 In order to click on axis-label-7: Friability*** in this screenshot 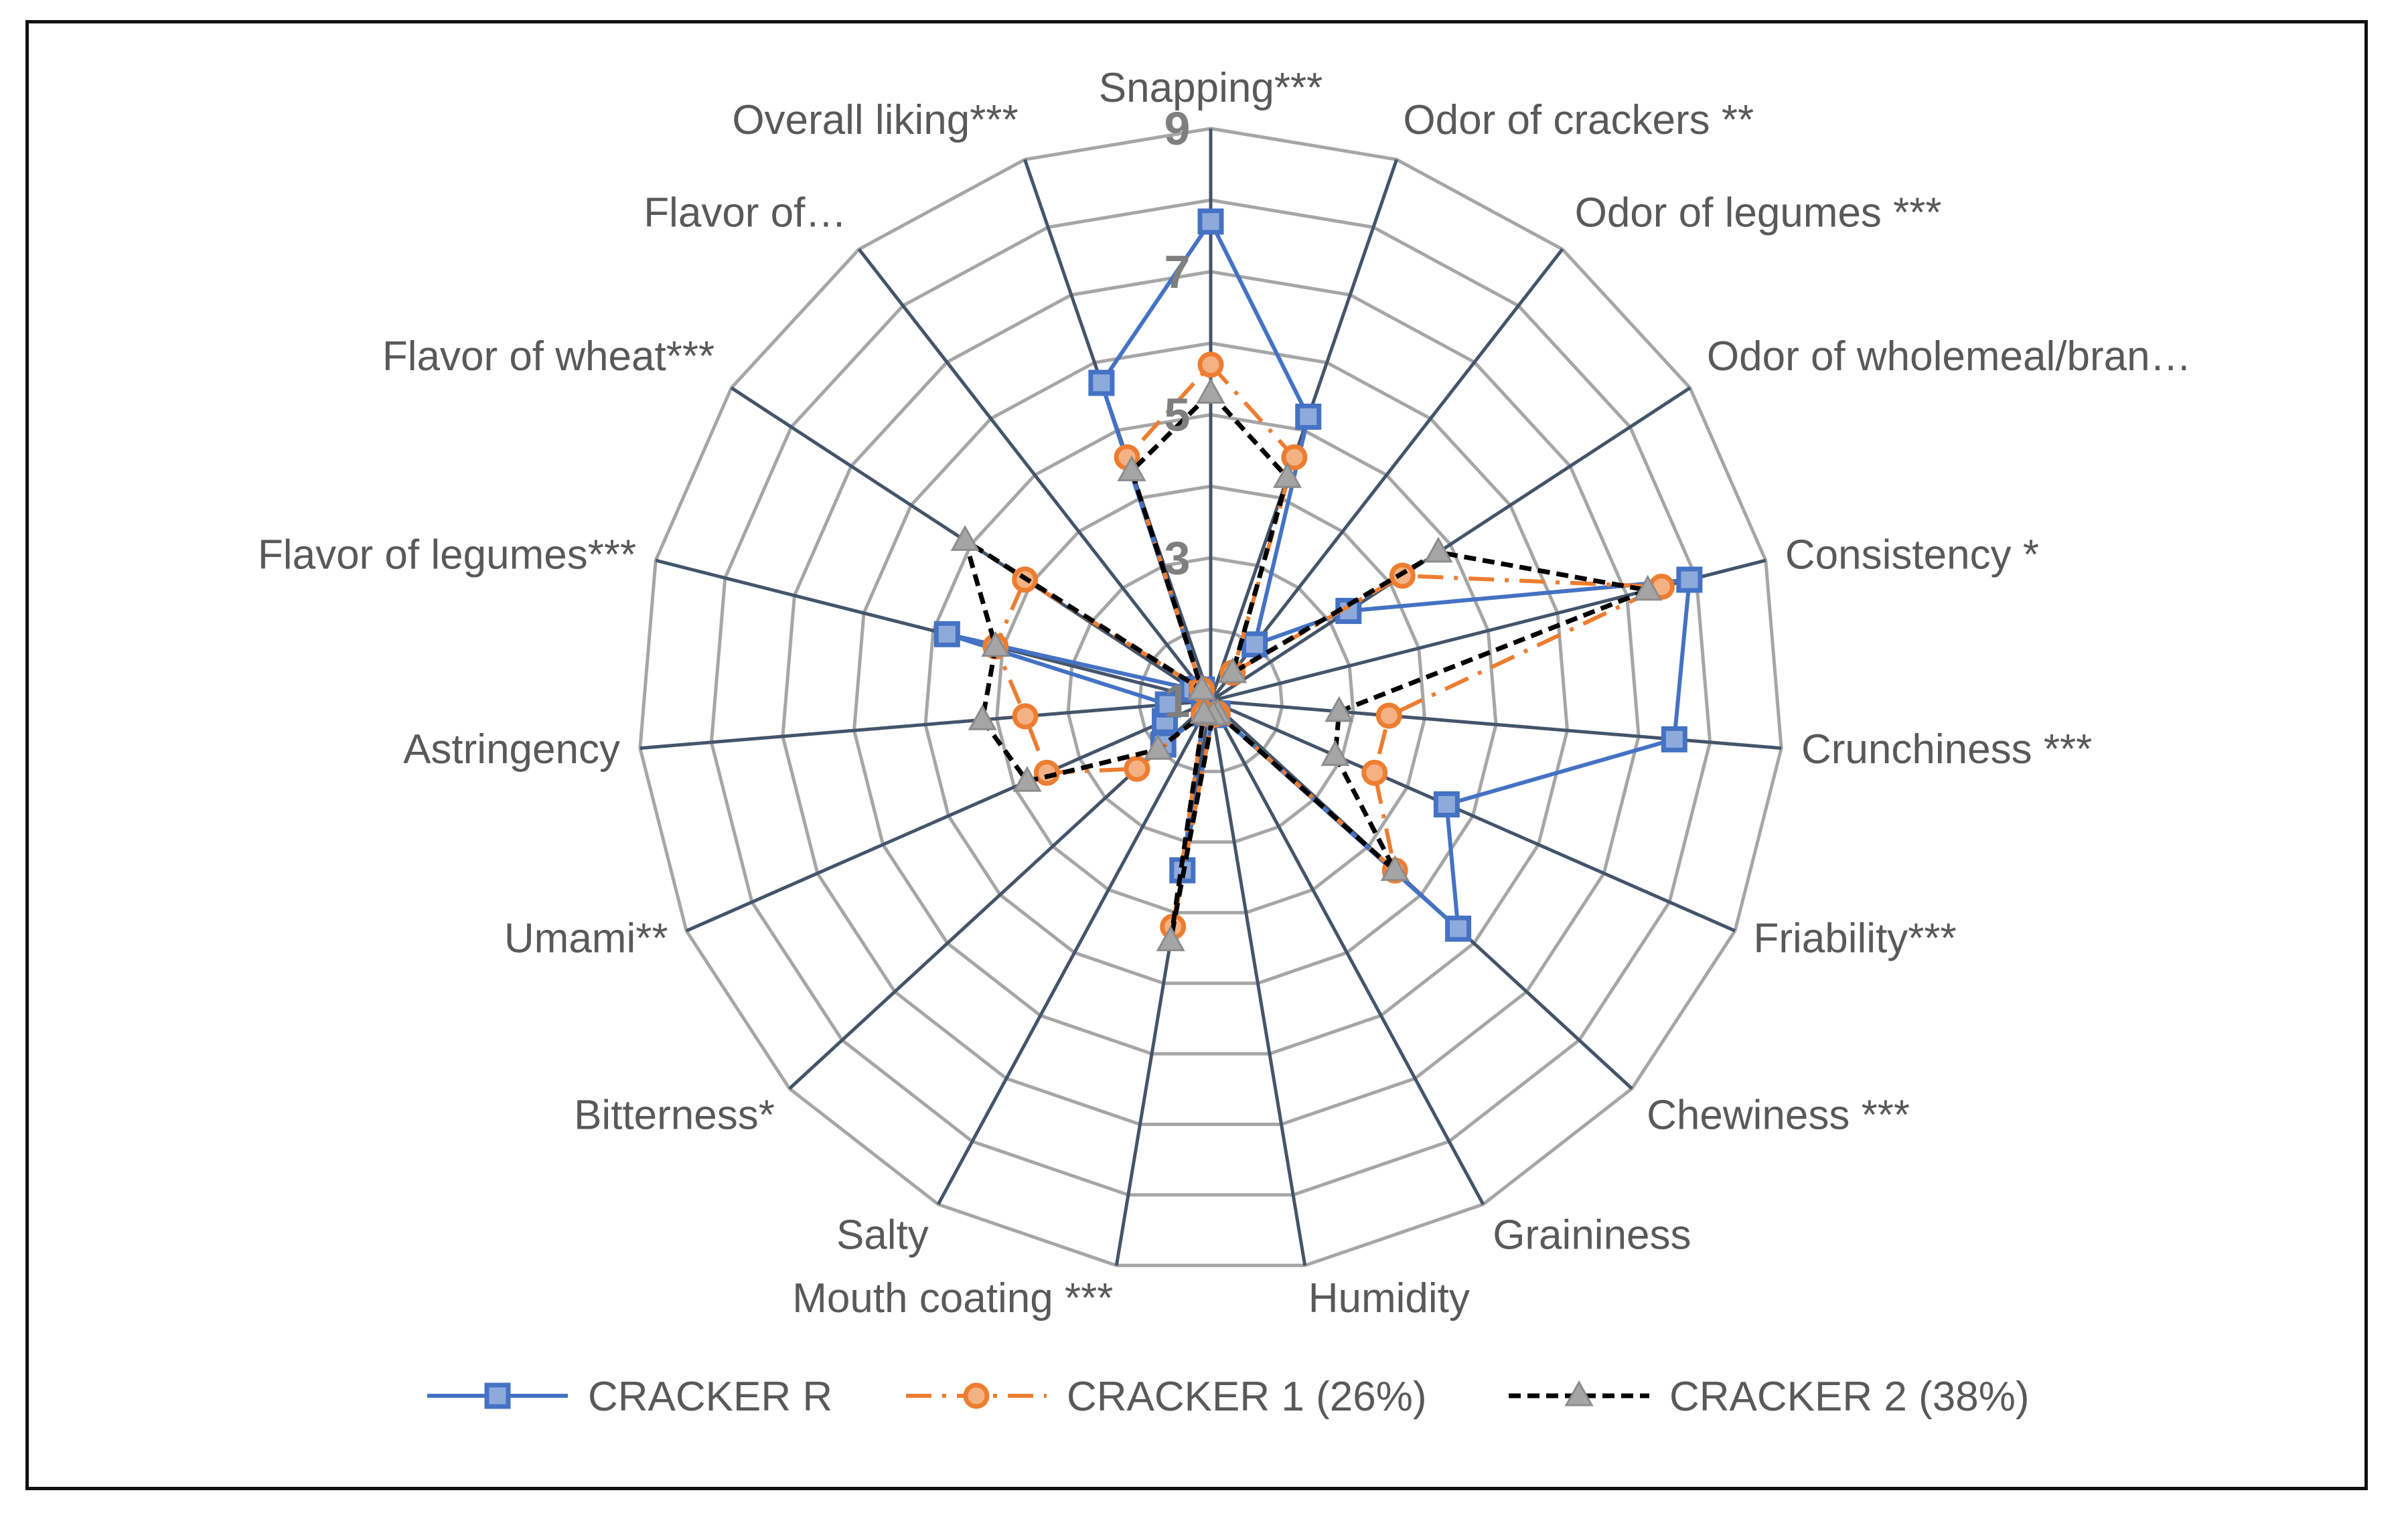, I will do `click(1855, 939)`.